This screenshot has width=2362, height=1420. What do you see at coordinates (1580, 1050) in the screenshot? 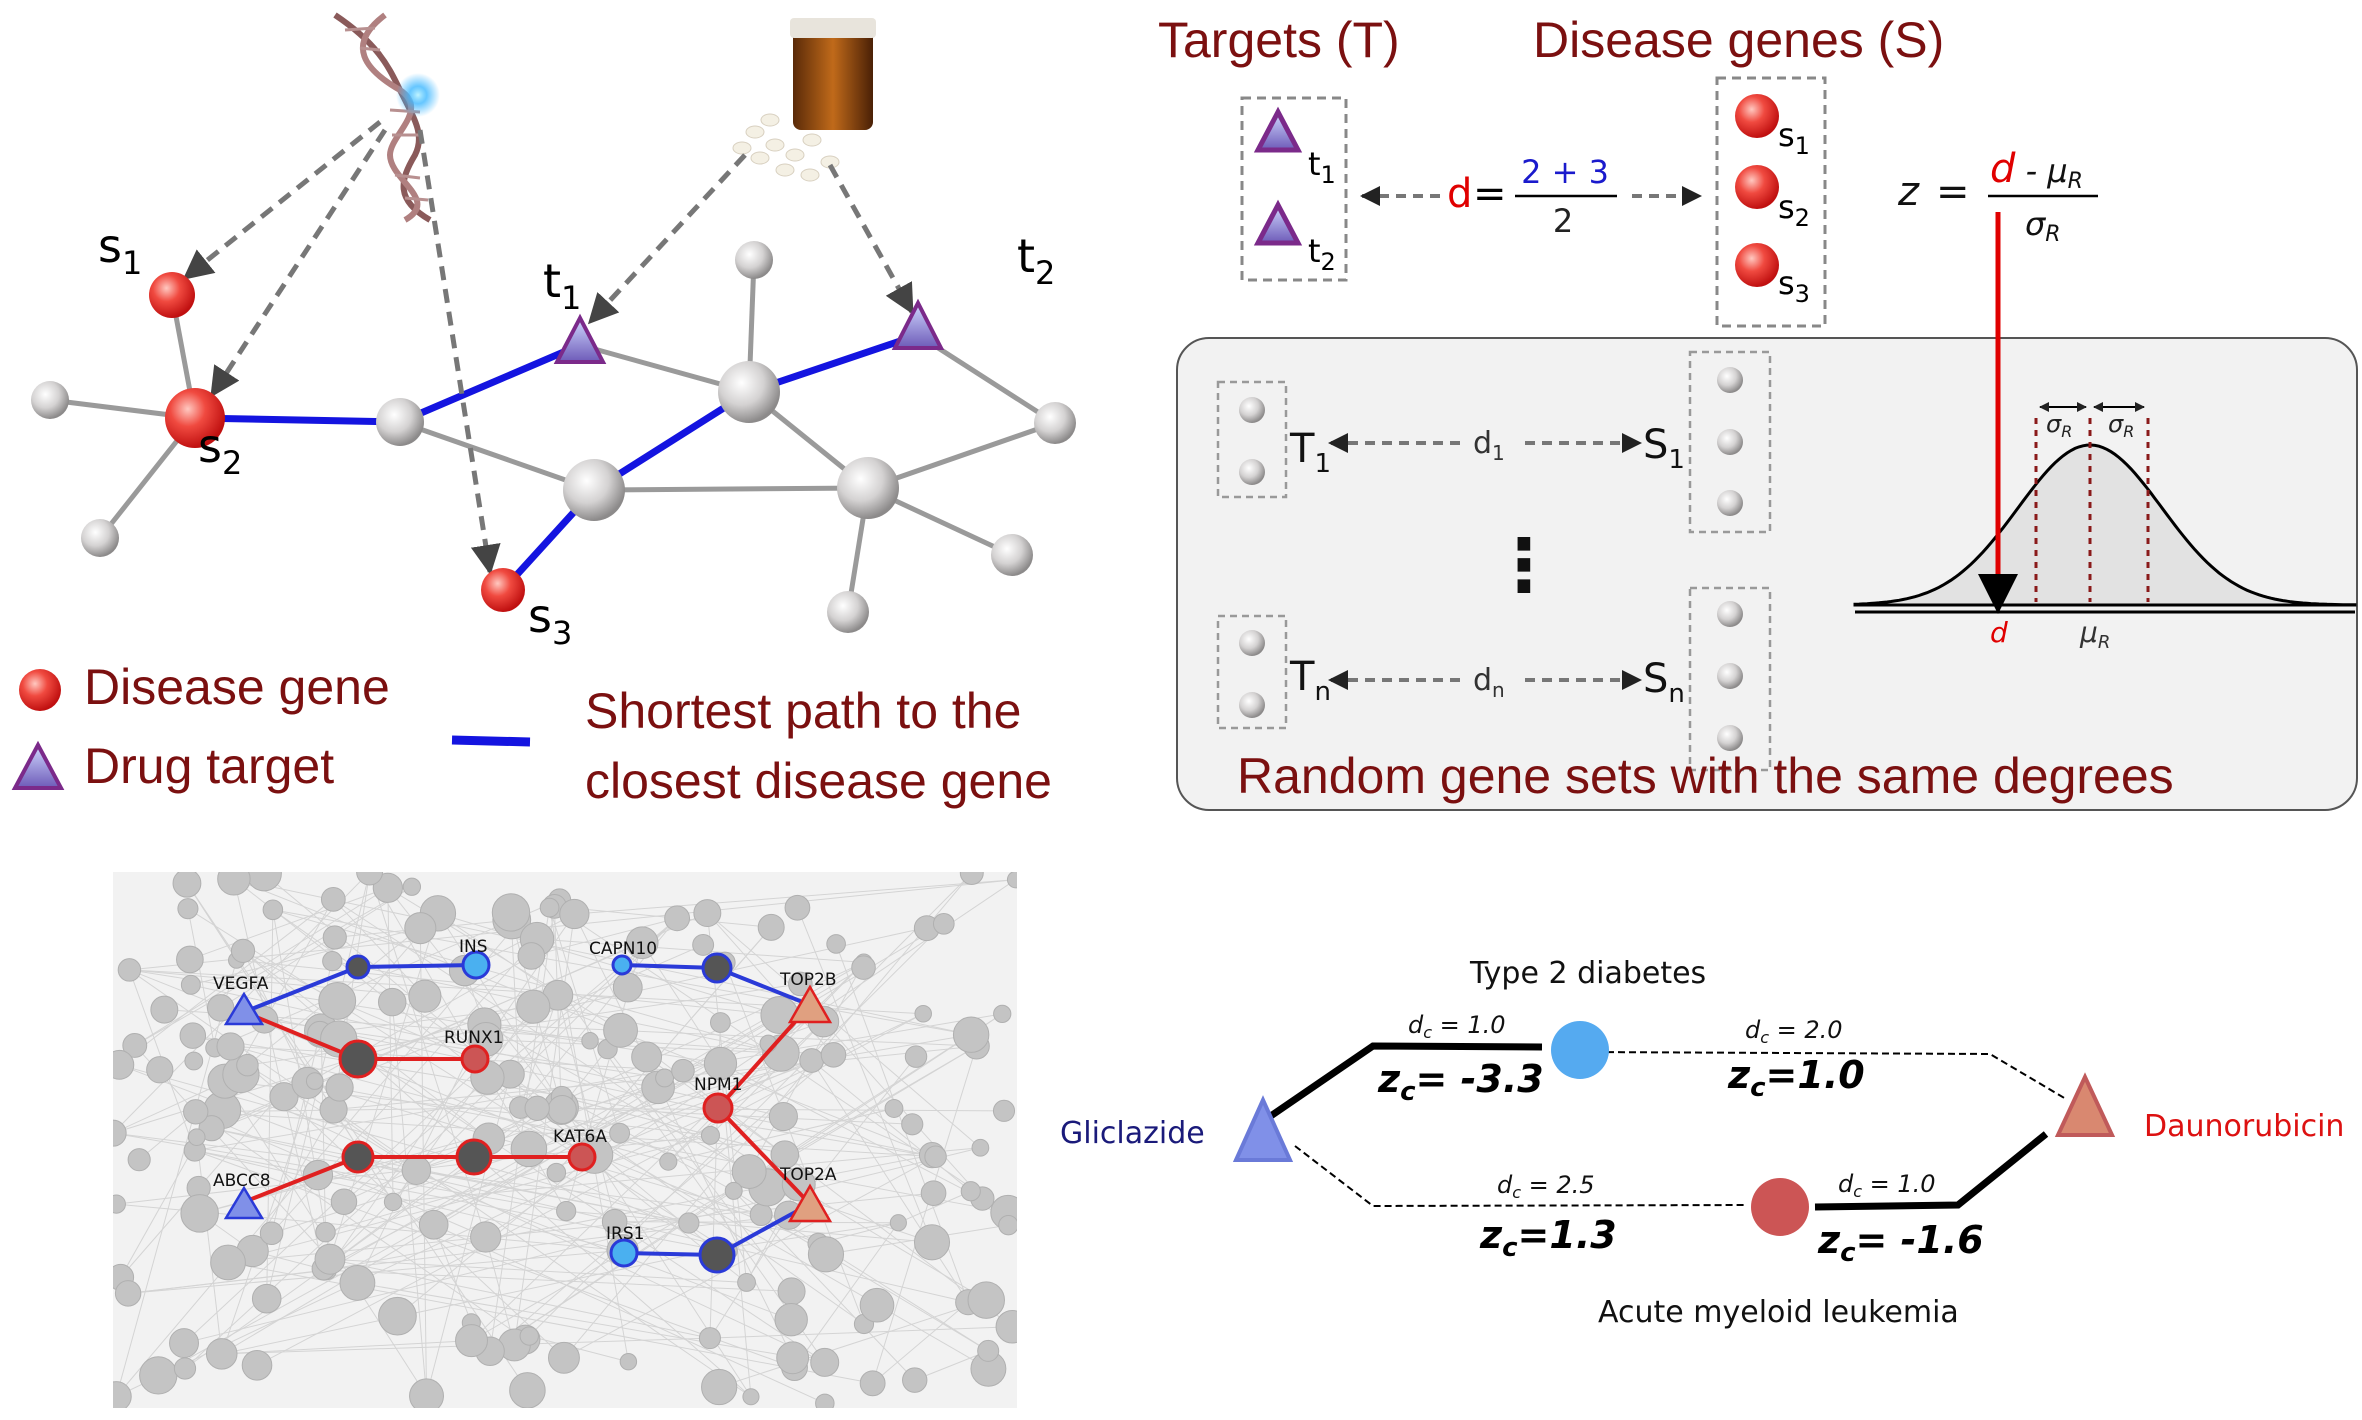
I see `t2d-node` at bounding box center [1580, 1050].